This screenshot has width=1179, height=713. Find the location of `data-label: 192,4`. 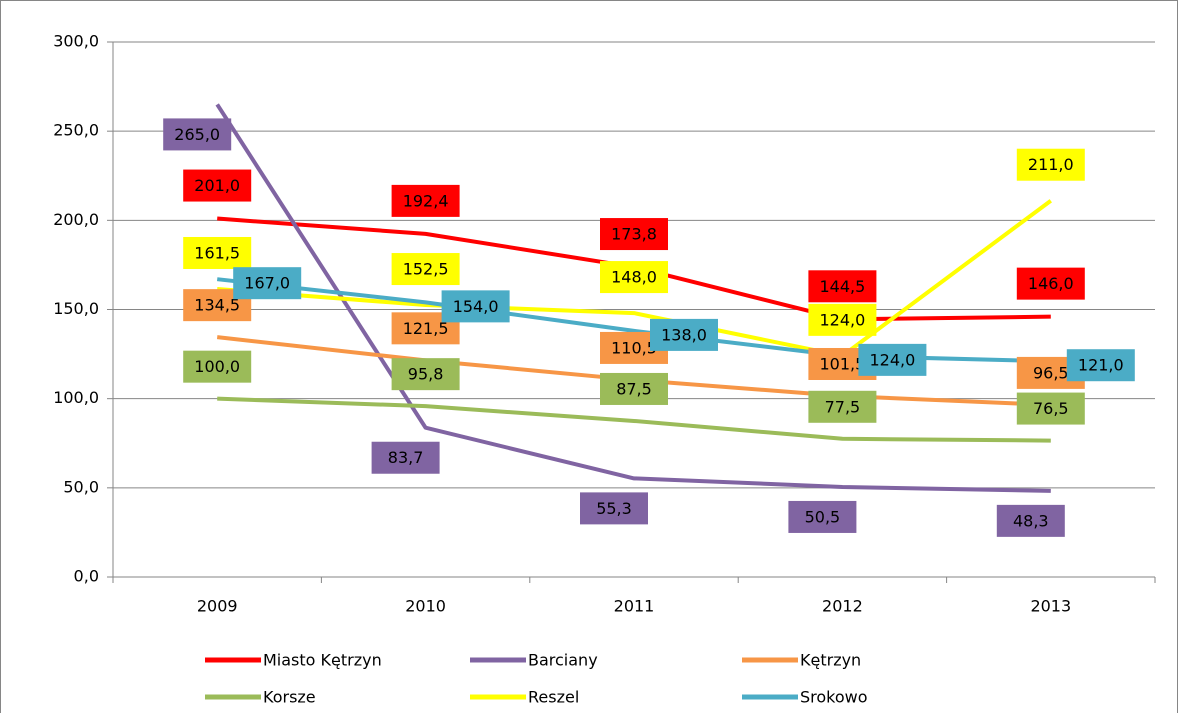

data-label: 192,4 is located at coordinates (426, 200).